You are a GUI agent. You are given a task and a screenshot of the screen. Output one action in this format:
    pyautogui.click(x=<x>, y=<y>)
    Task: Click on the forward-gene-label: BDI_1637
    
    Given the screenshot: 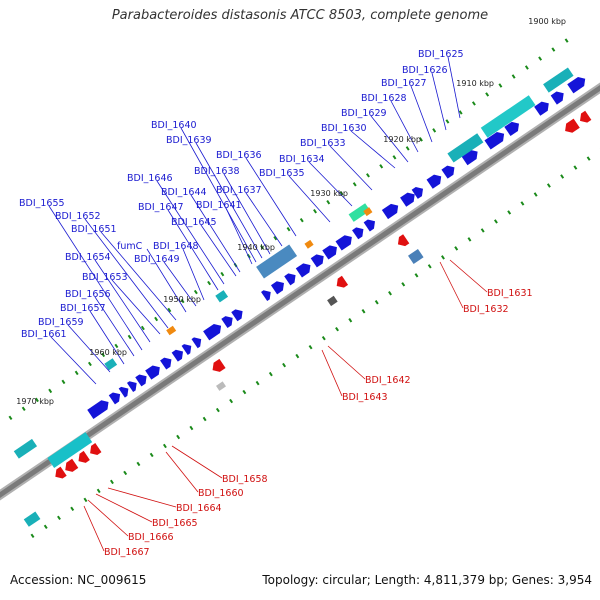 What is the action you would take?
    pyautogui.click(x=239, y=190)
    